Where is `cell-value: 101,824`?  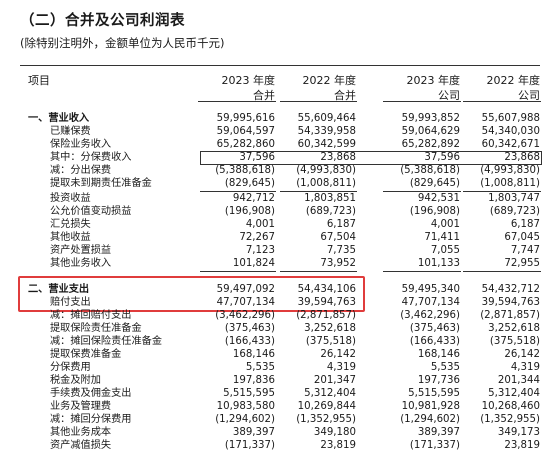
cell-value: 101,824 is located at coordinates (253, 263).